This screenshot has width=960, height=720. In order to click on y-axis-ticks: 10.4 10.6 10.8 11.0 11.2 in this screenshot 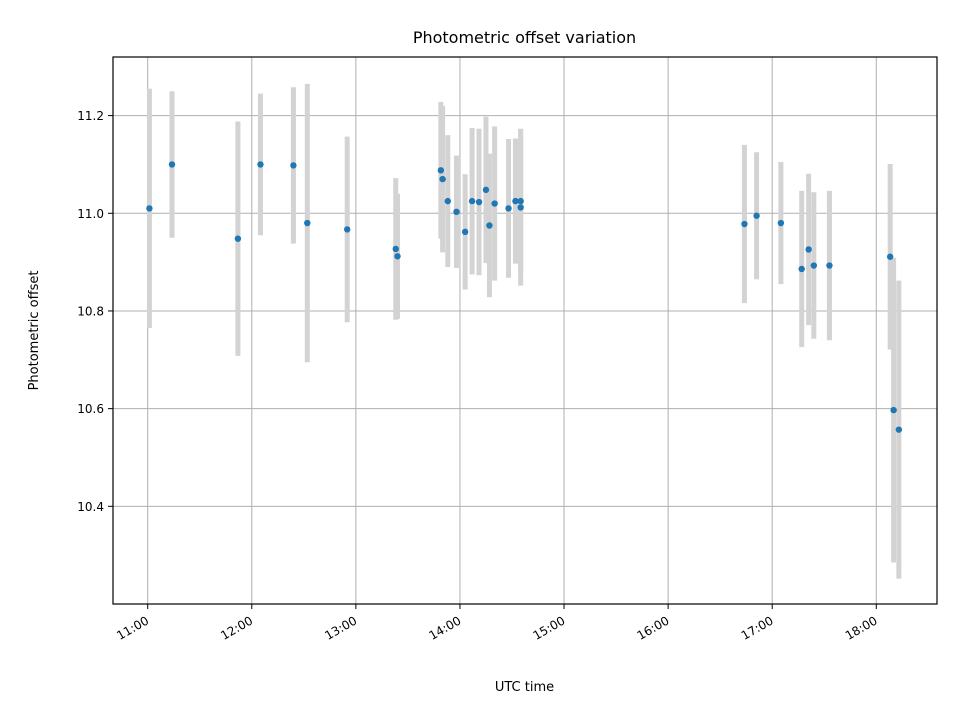, I will do `click(95, 311)`.